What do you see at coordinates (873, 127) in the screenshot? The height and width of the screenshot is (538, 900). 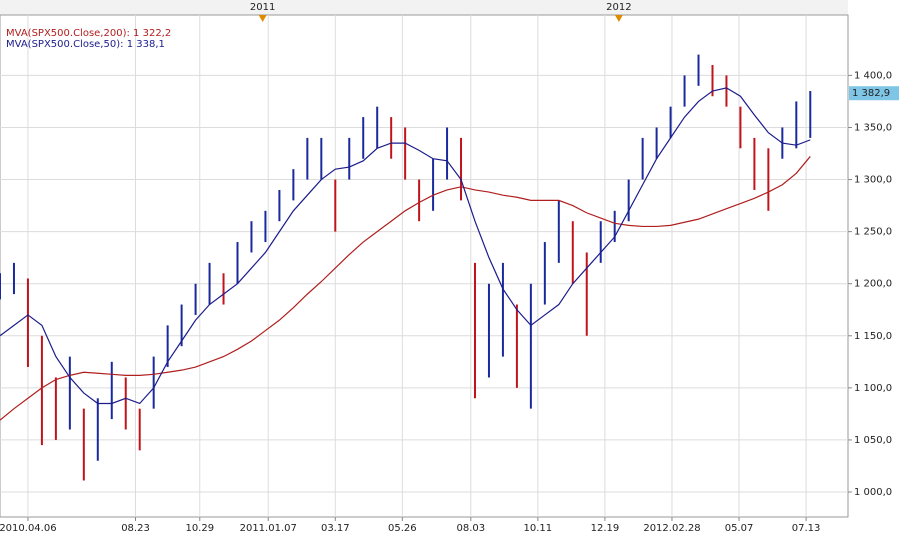 I see `y-tick-label: 1 350,0` at bounding box center [873, 127].